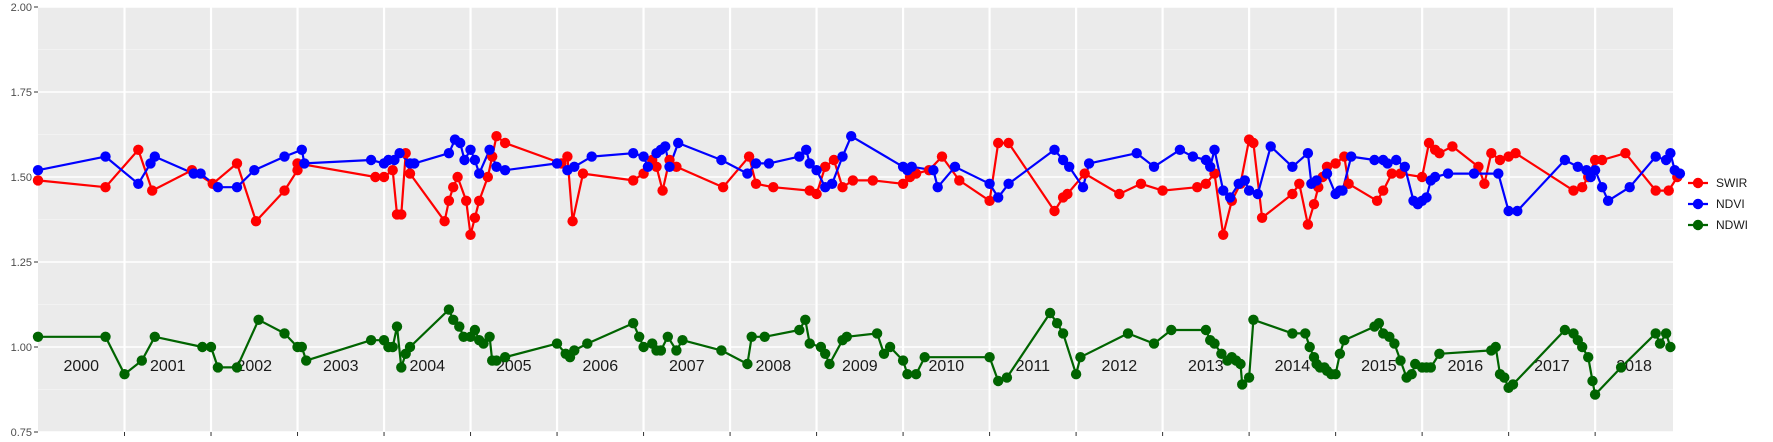  I want to click on legend-label: NDWI, so click(1732, 225).